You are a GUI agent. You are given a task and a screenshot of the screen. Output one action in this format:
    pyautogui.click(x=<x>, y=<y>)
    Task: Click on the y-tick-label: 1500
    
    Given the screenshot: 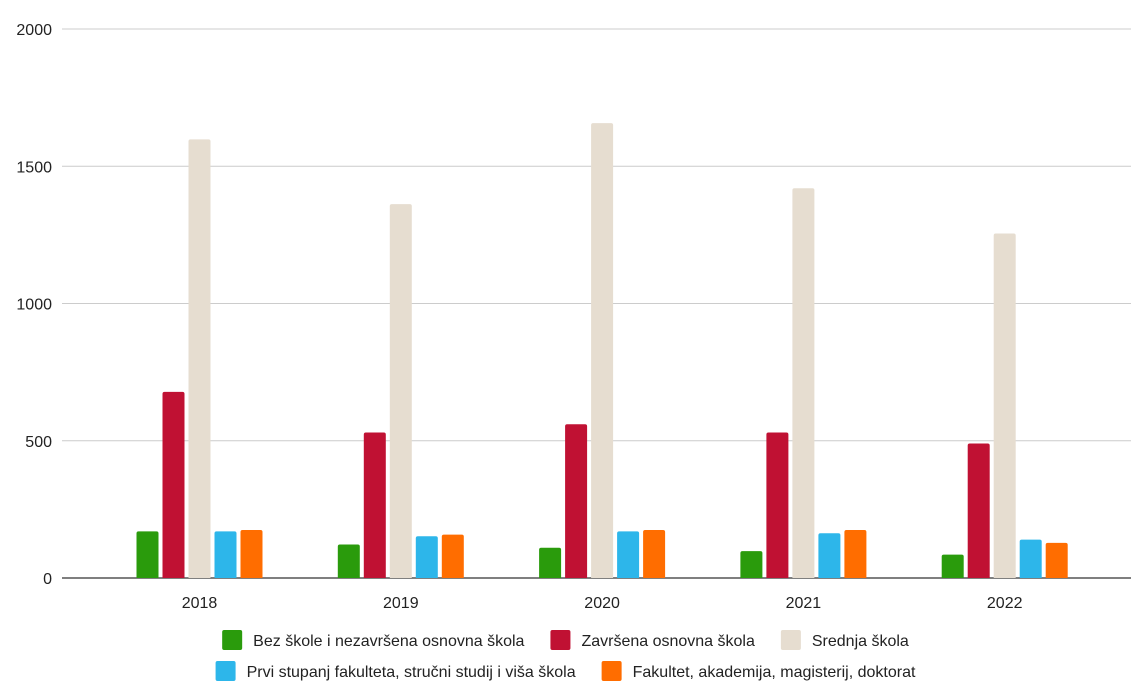 What is the action you would take?
    pyautogui.click(x=34, y=167)
    